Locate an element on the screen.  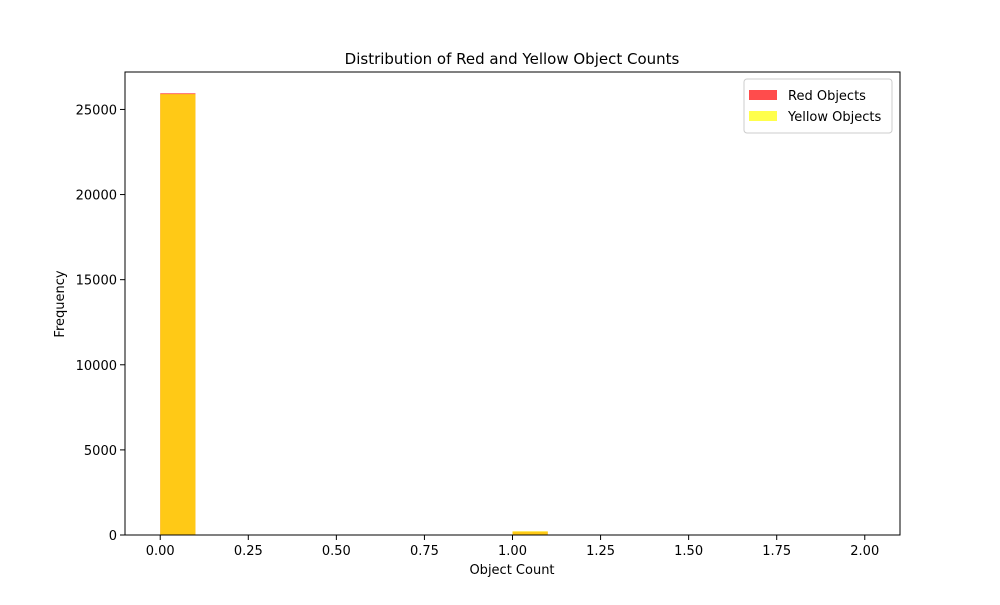
legend-label: Red Objects is located at coordinates (827, 96).